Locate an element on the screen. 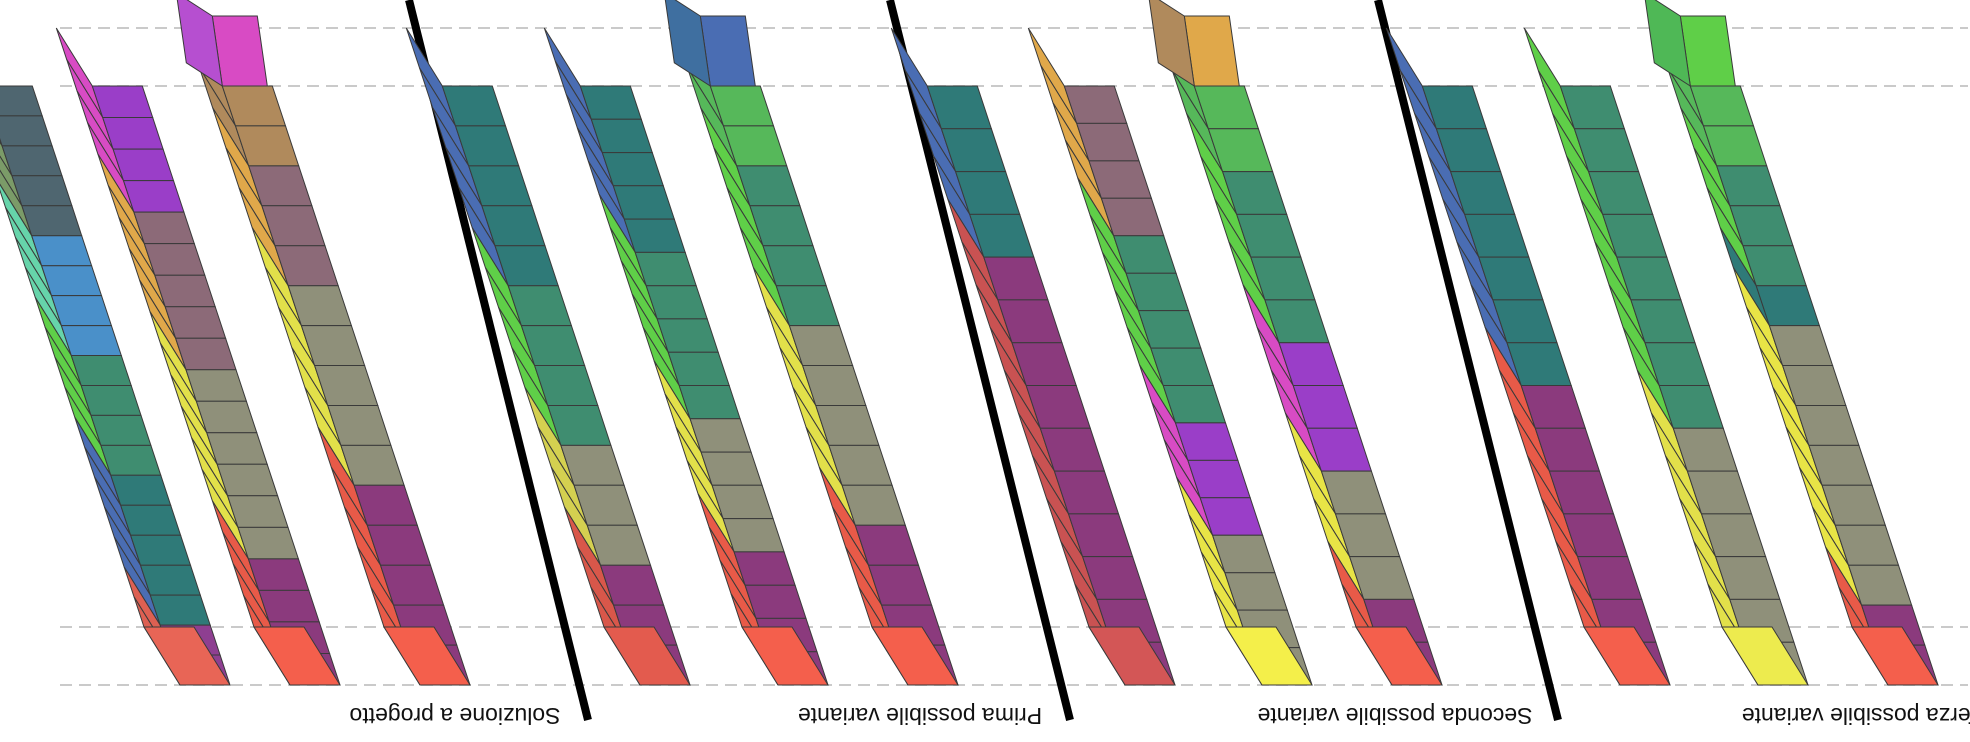 The height and width of the screenshot is (742, 1970). caption-seconda: Seconda possibile variante is located at coordinates (1395, 716).